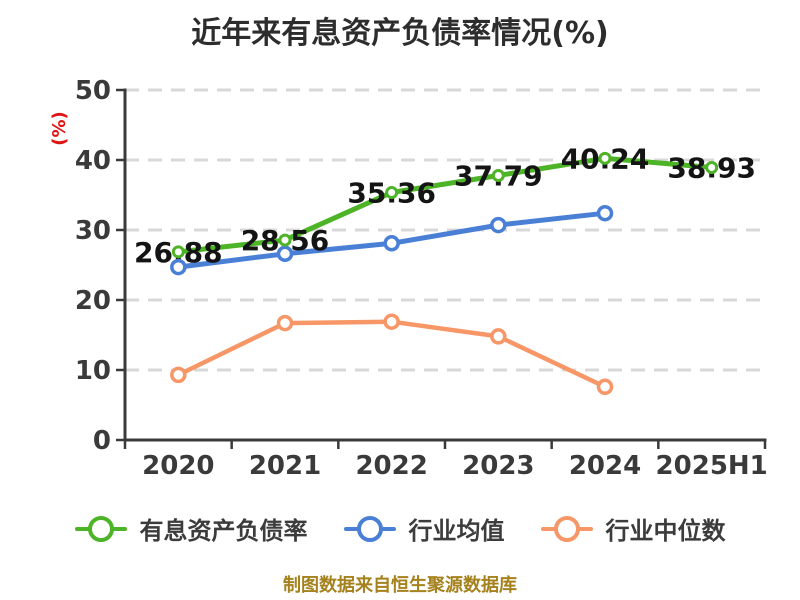 This screenshot has width=800, height=600. What do you see at coordinates (712, 466) in the screenshot?
I see `x-tick-label: 2025H1` at bounding box center [712, 466].